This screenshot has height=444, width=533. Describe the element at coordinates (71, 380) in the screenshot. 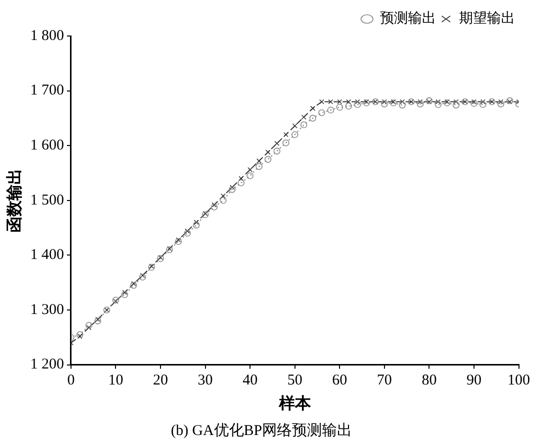

I see `x-tick-label: 0` at that location.